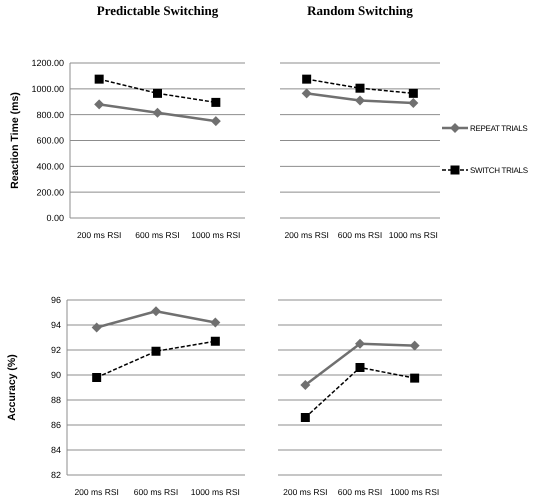 The width and height of the screenshot is (547, 500). I want to click on y-axis-title: Accuracy (%), so click(12, 387).